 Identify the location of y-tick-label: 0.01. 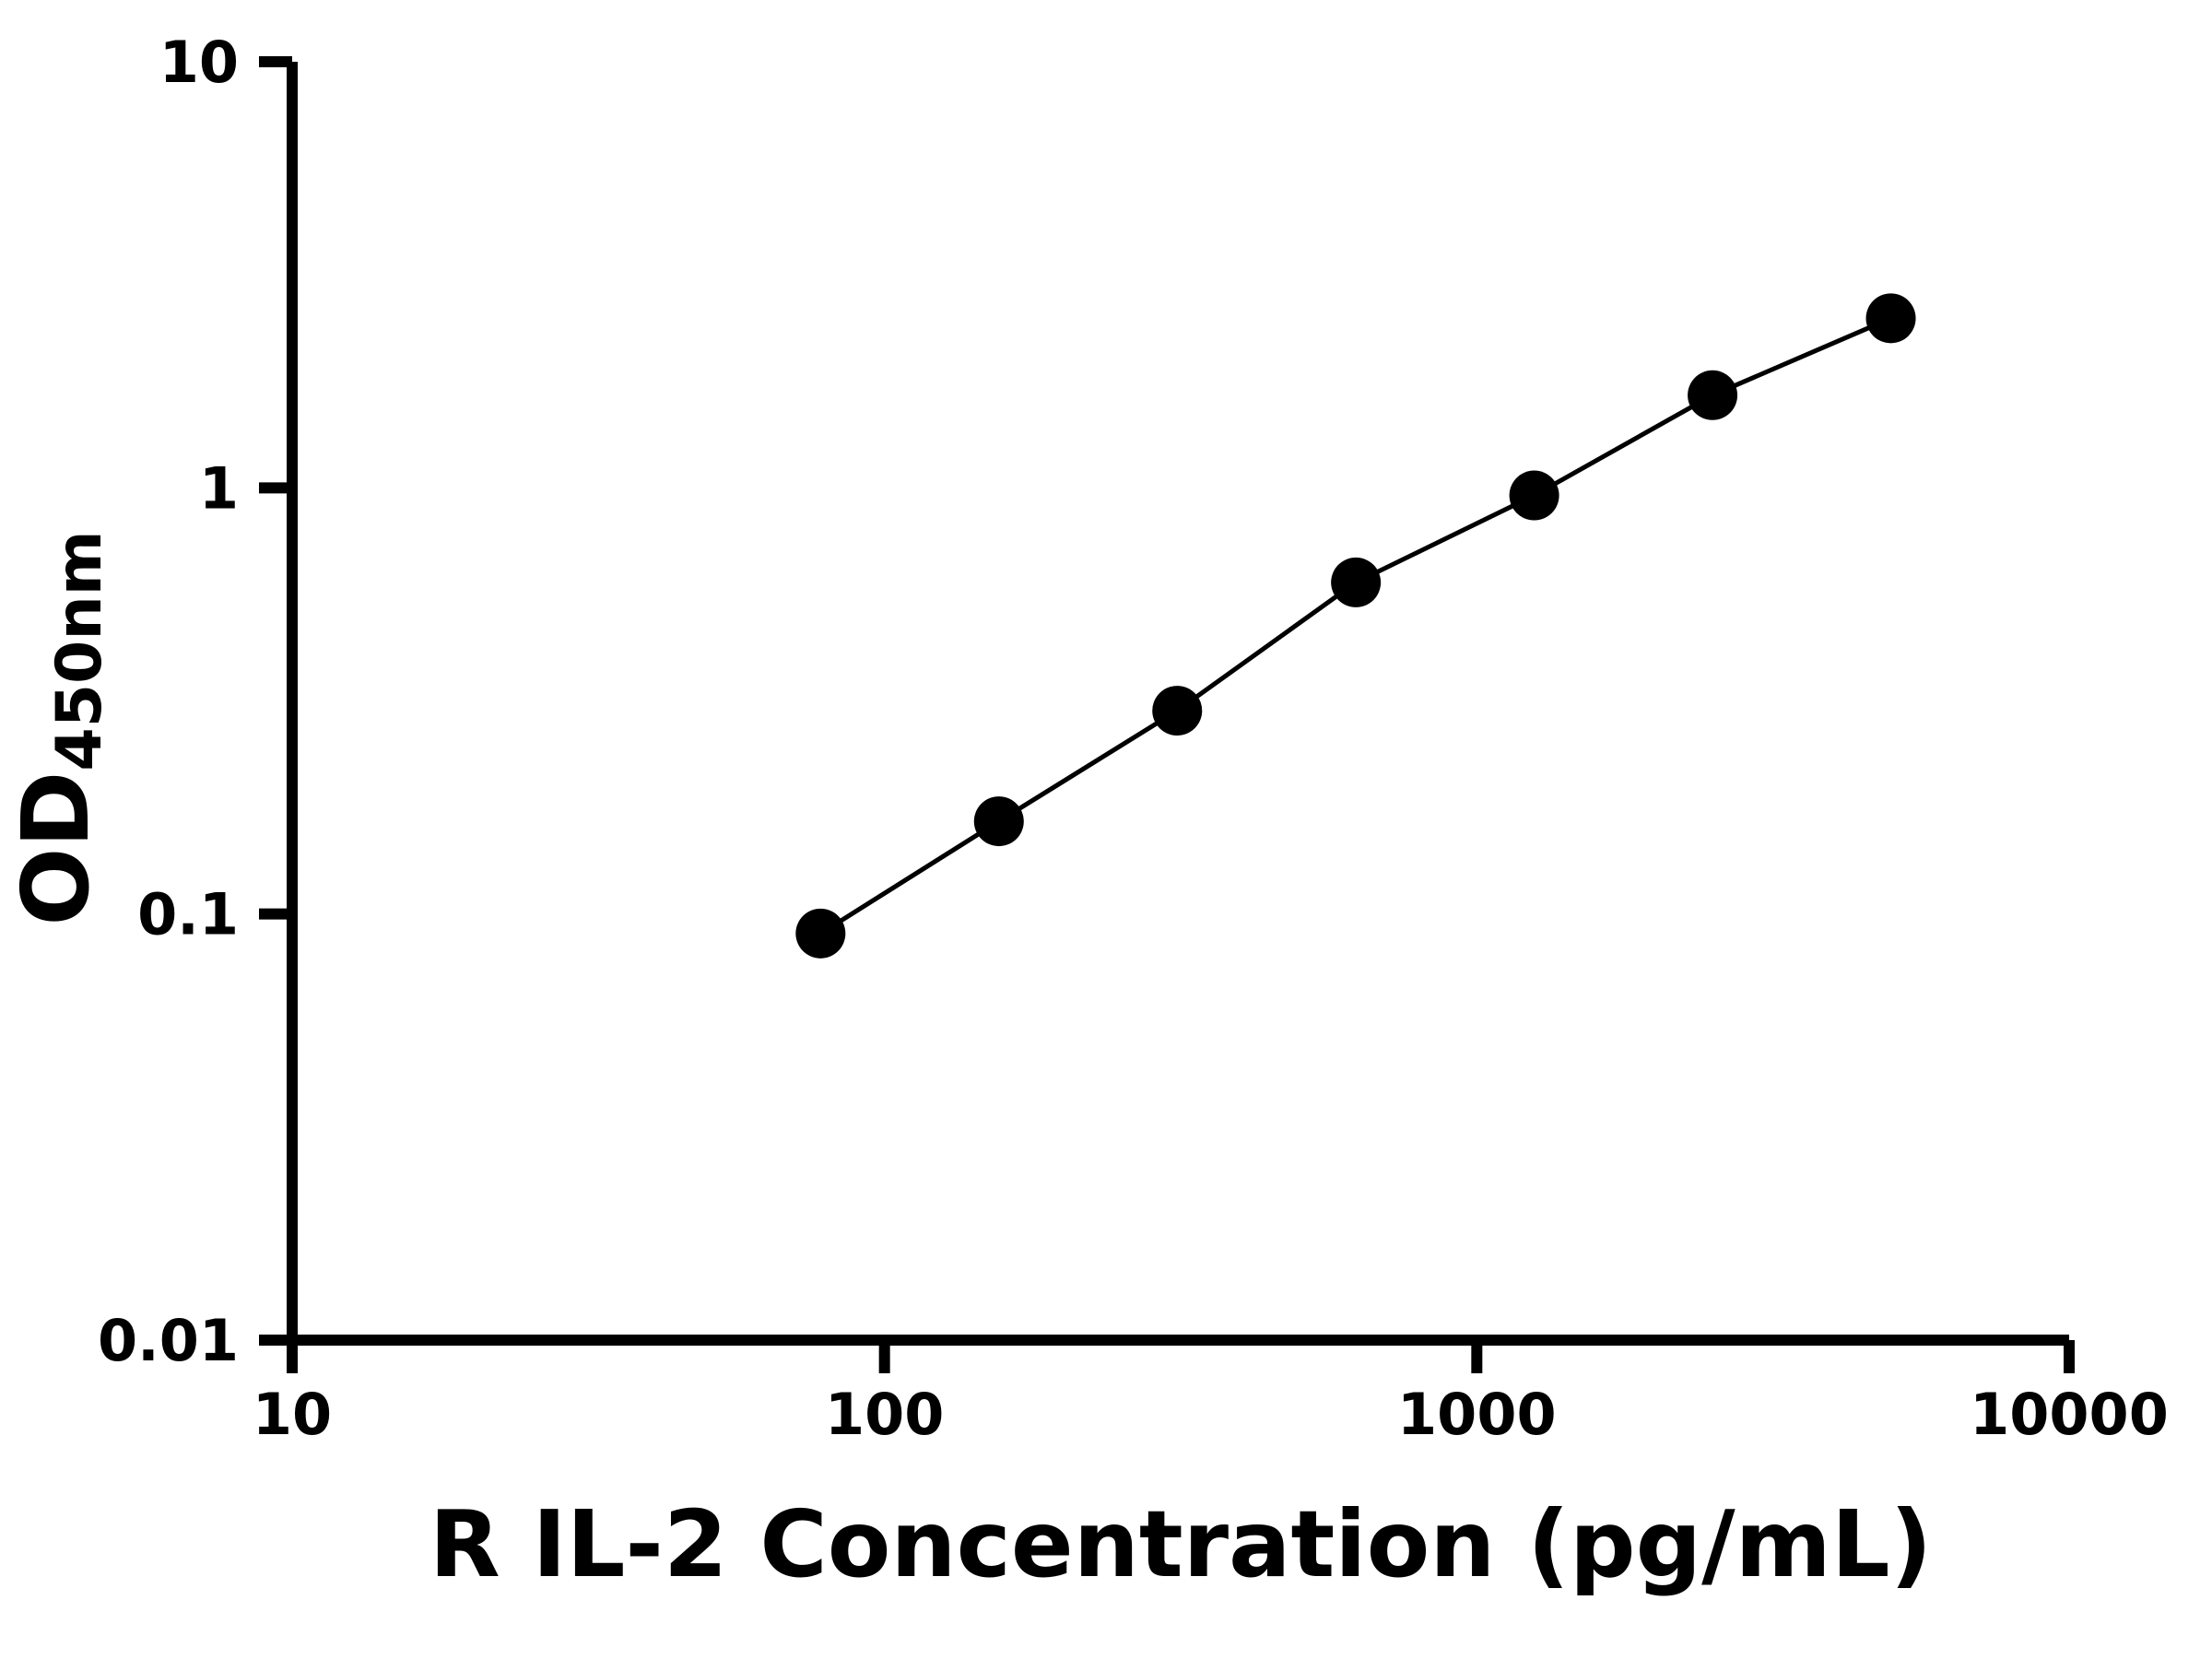
(168, 1340).